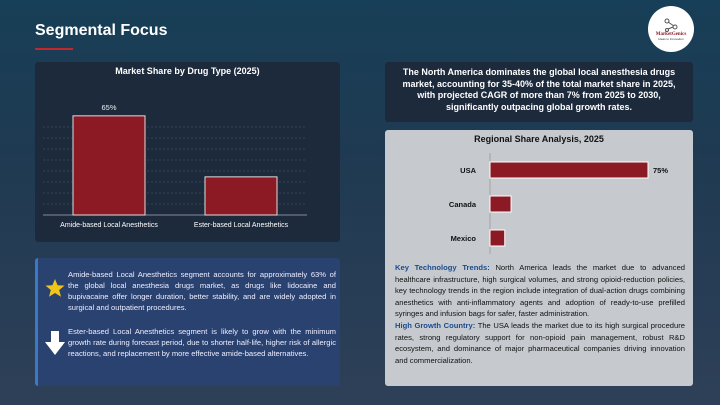 The image size is (720, 405). I want to click on logo-name: MarketGenics, so click(671, 34).